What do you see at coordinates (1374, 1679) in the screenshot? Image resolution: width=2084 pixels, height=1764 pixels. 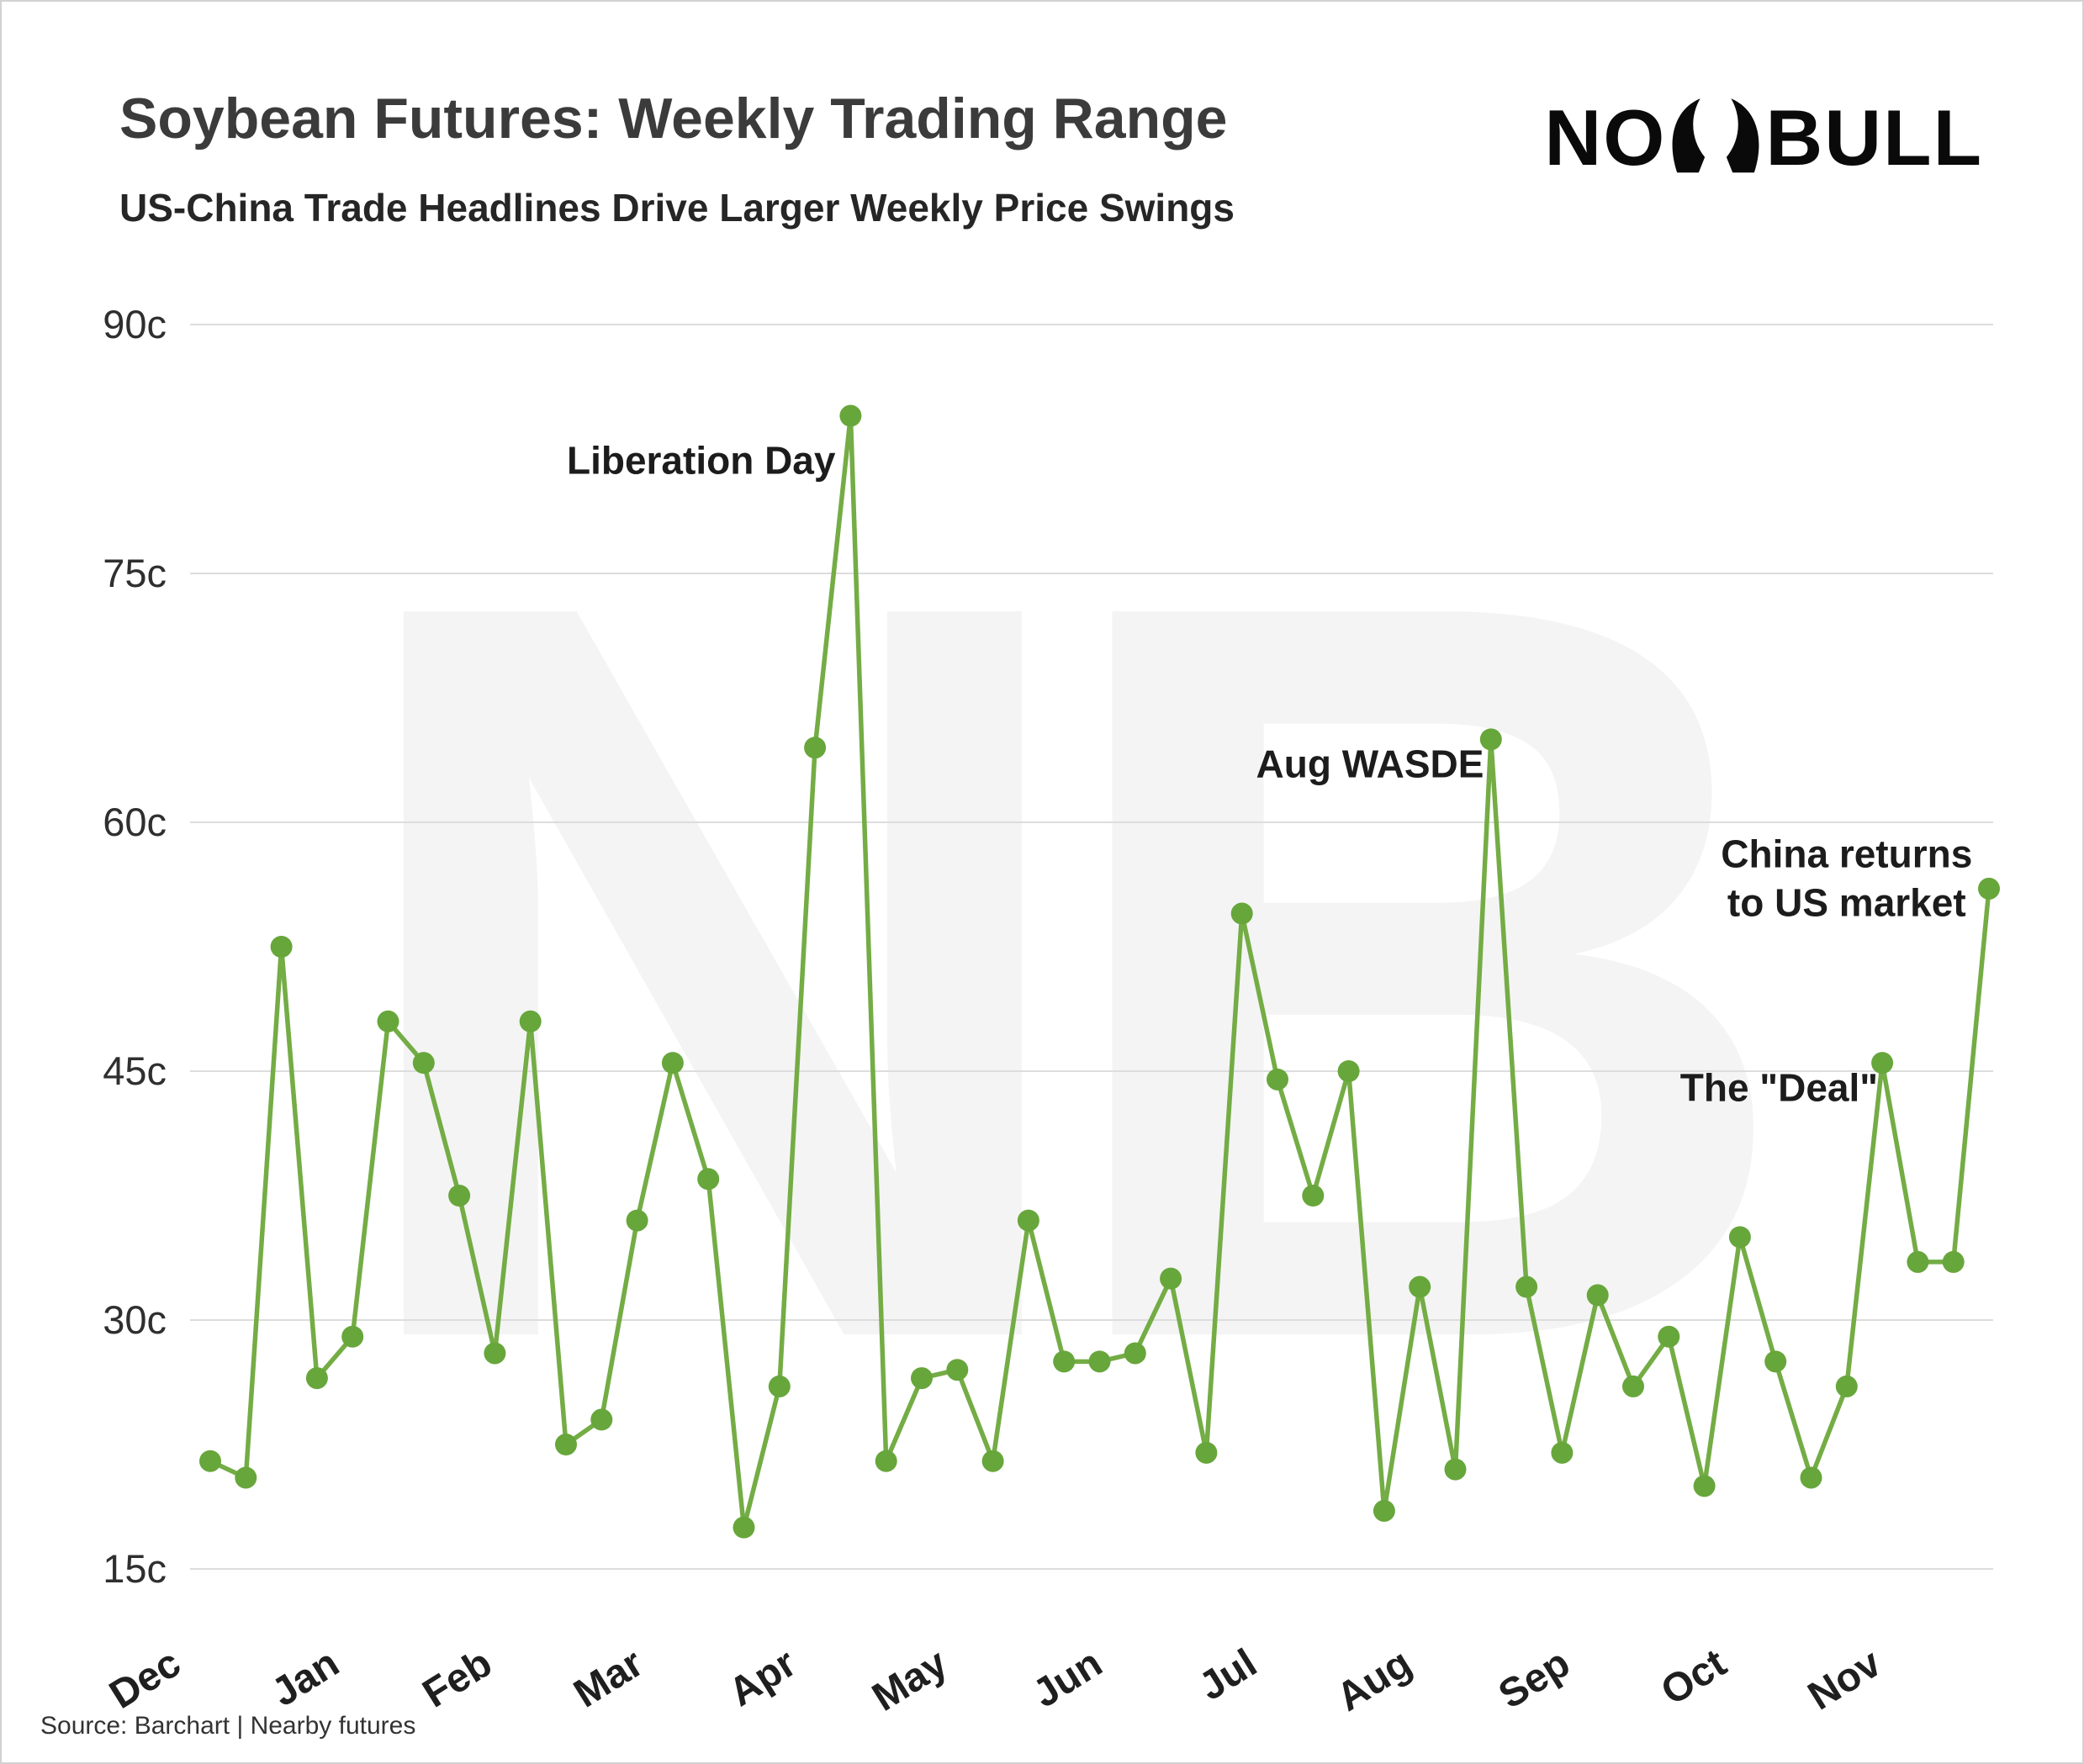 I see `x-axis-month-label: Aug` at bounding box center [1374, 1679].